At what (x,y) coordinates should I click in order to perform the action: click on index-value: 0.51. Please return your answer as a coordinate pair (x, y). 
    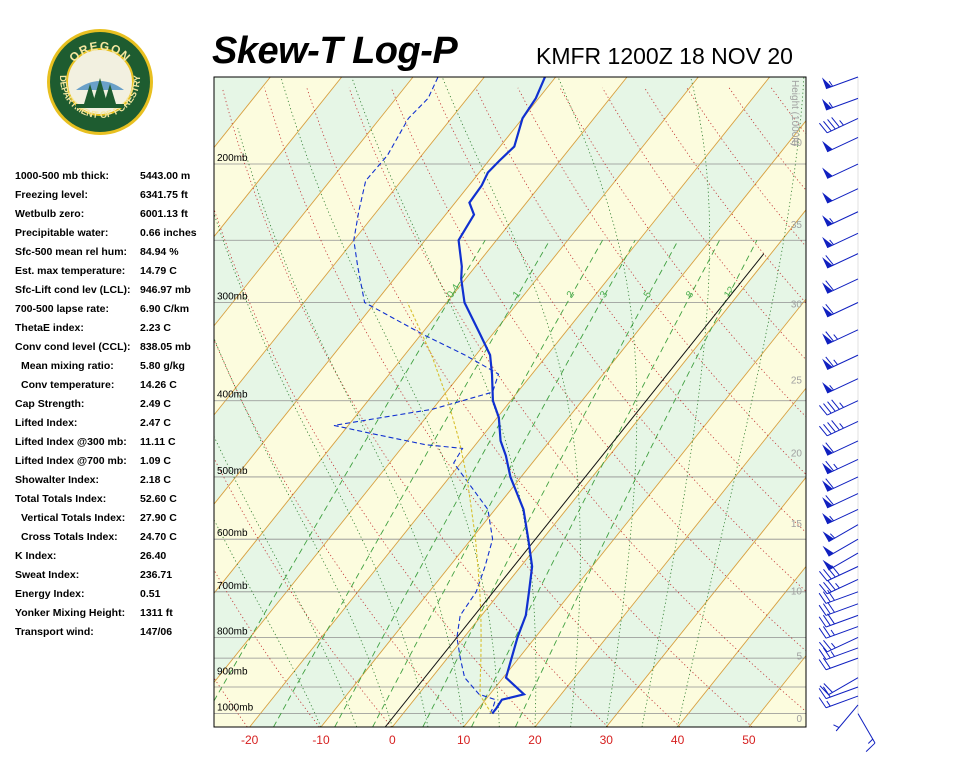
    Looking at the image, I should click on (150, 594).